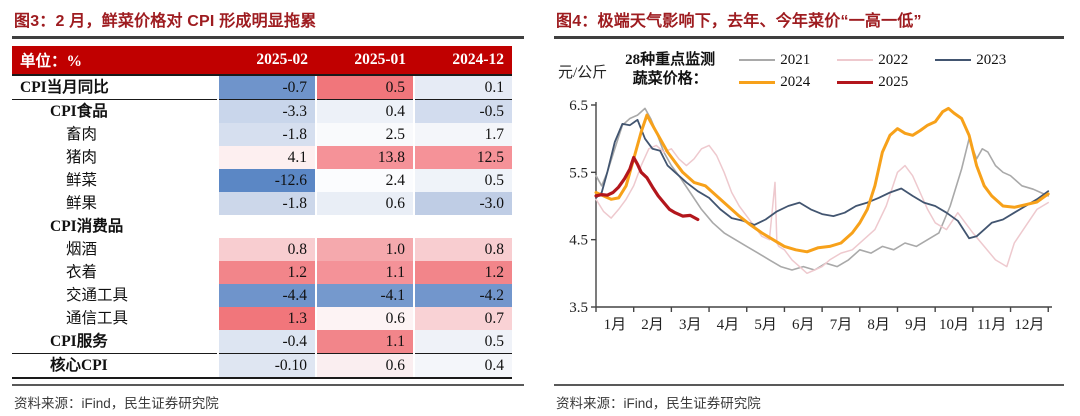  I want to click on table-row: 畜肉 -1.8 2.5 1.7, so click(262, 134).